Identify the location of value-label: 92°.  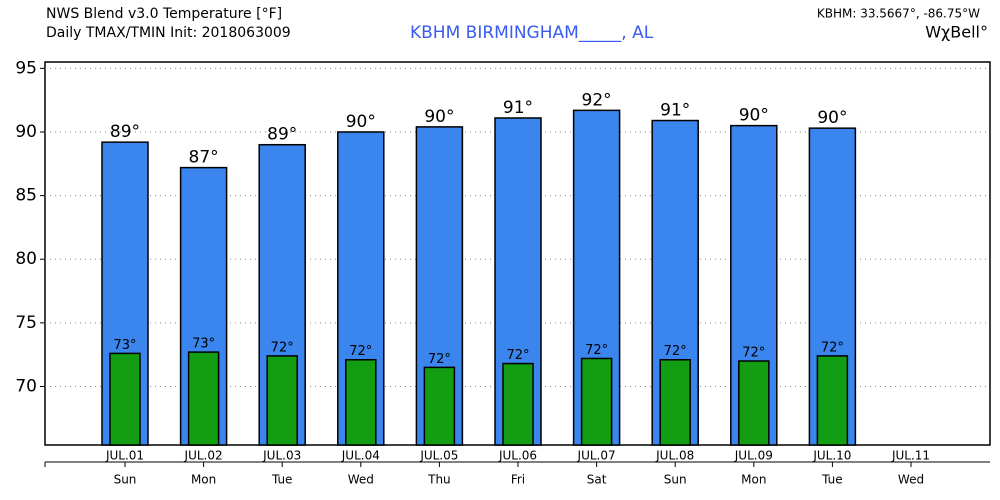
(597, 100).